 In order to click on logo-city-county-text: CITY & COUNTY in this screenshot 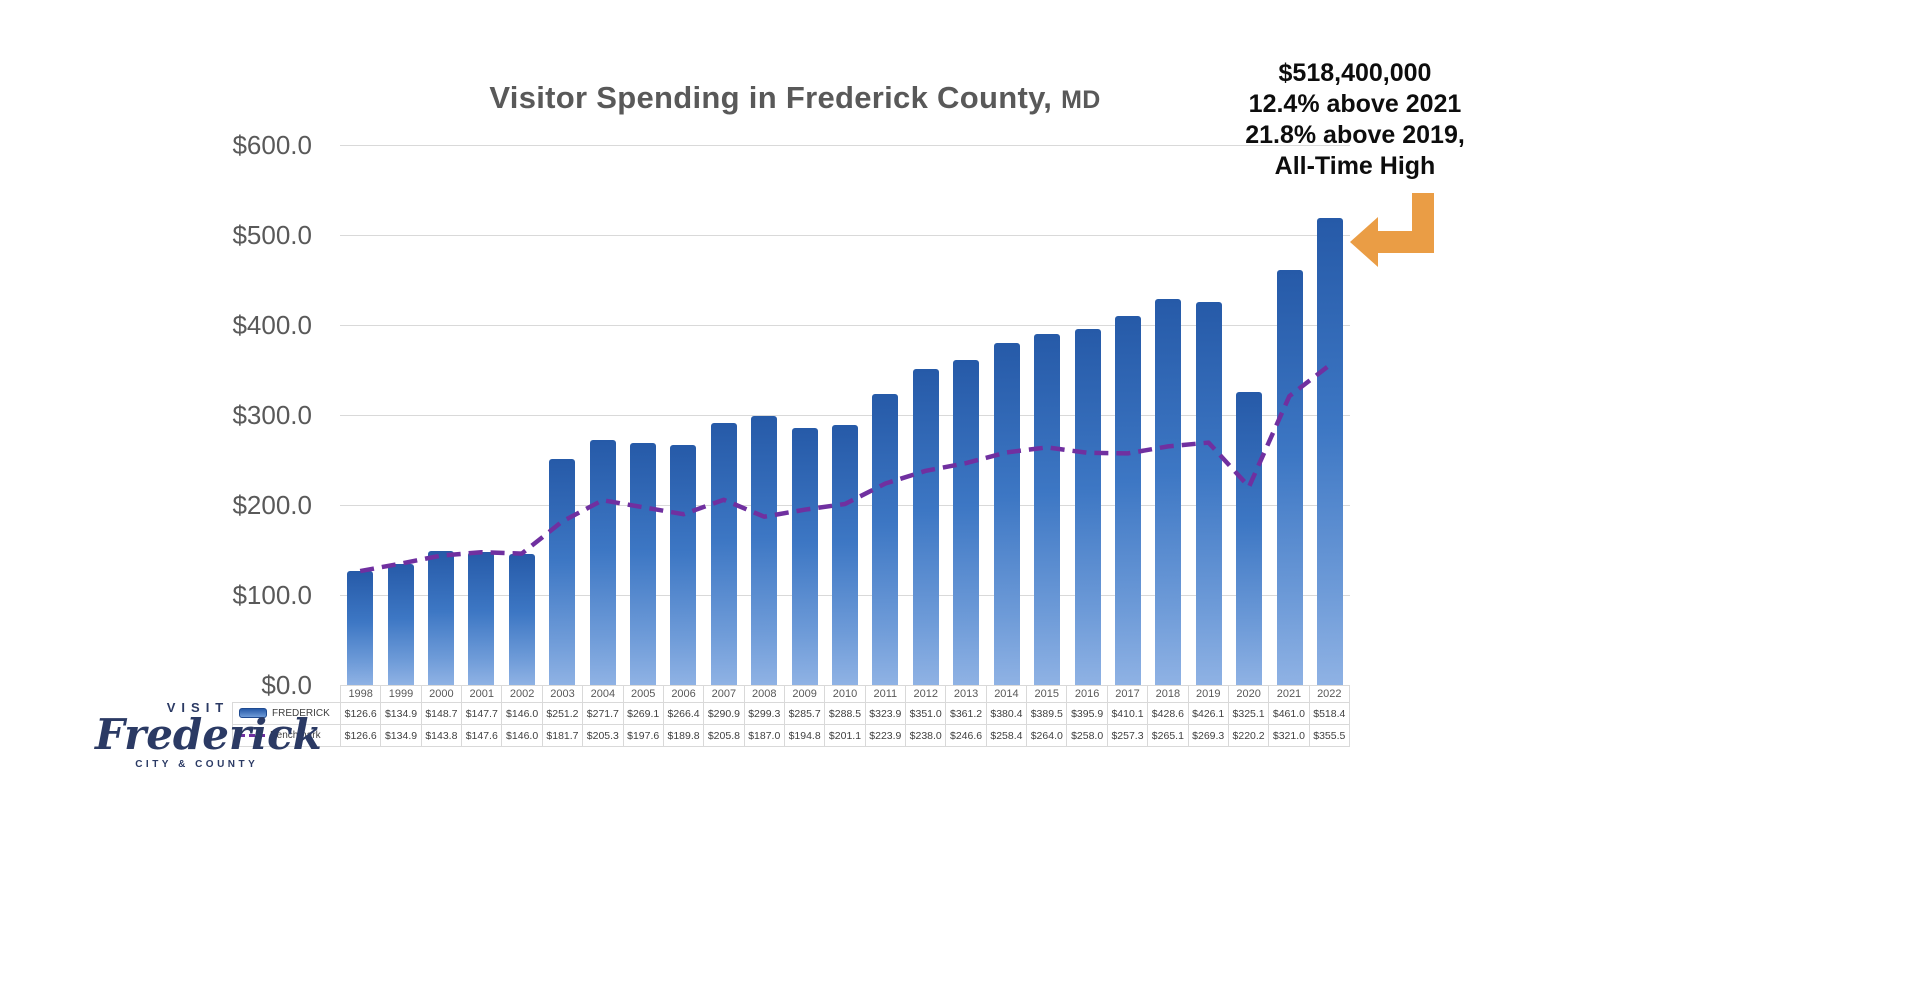, I will do `click(197, 764)`.